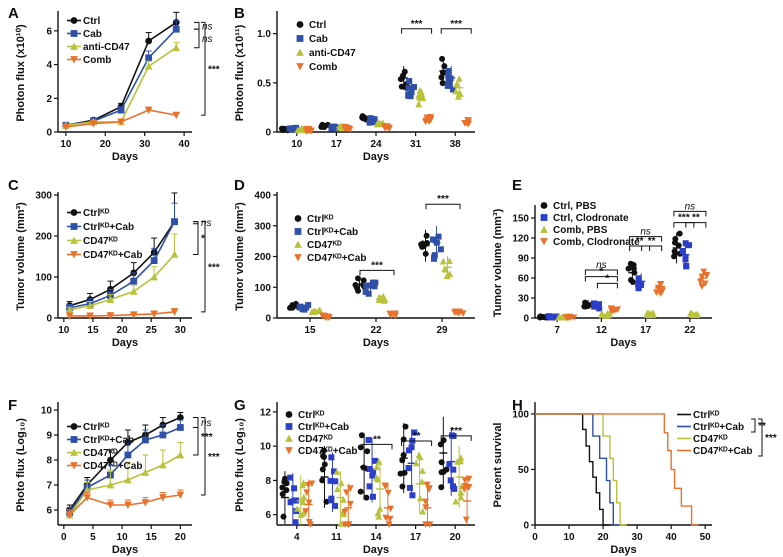  I want to click on x-tick-label: 20, so click(106, 144).